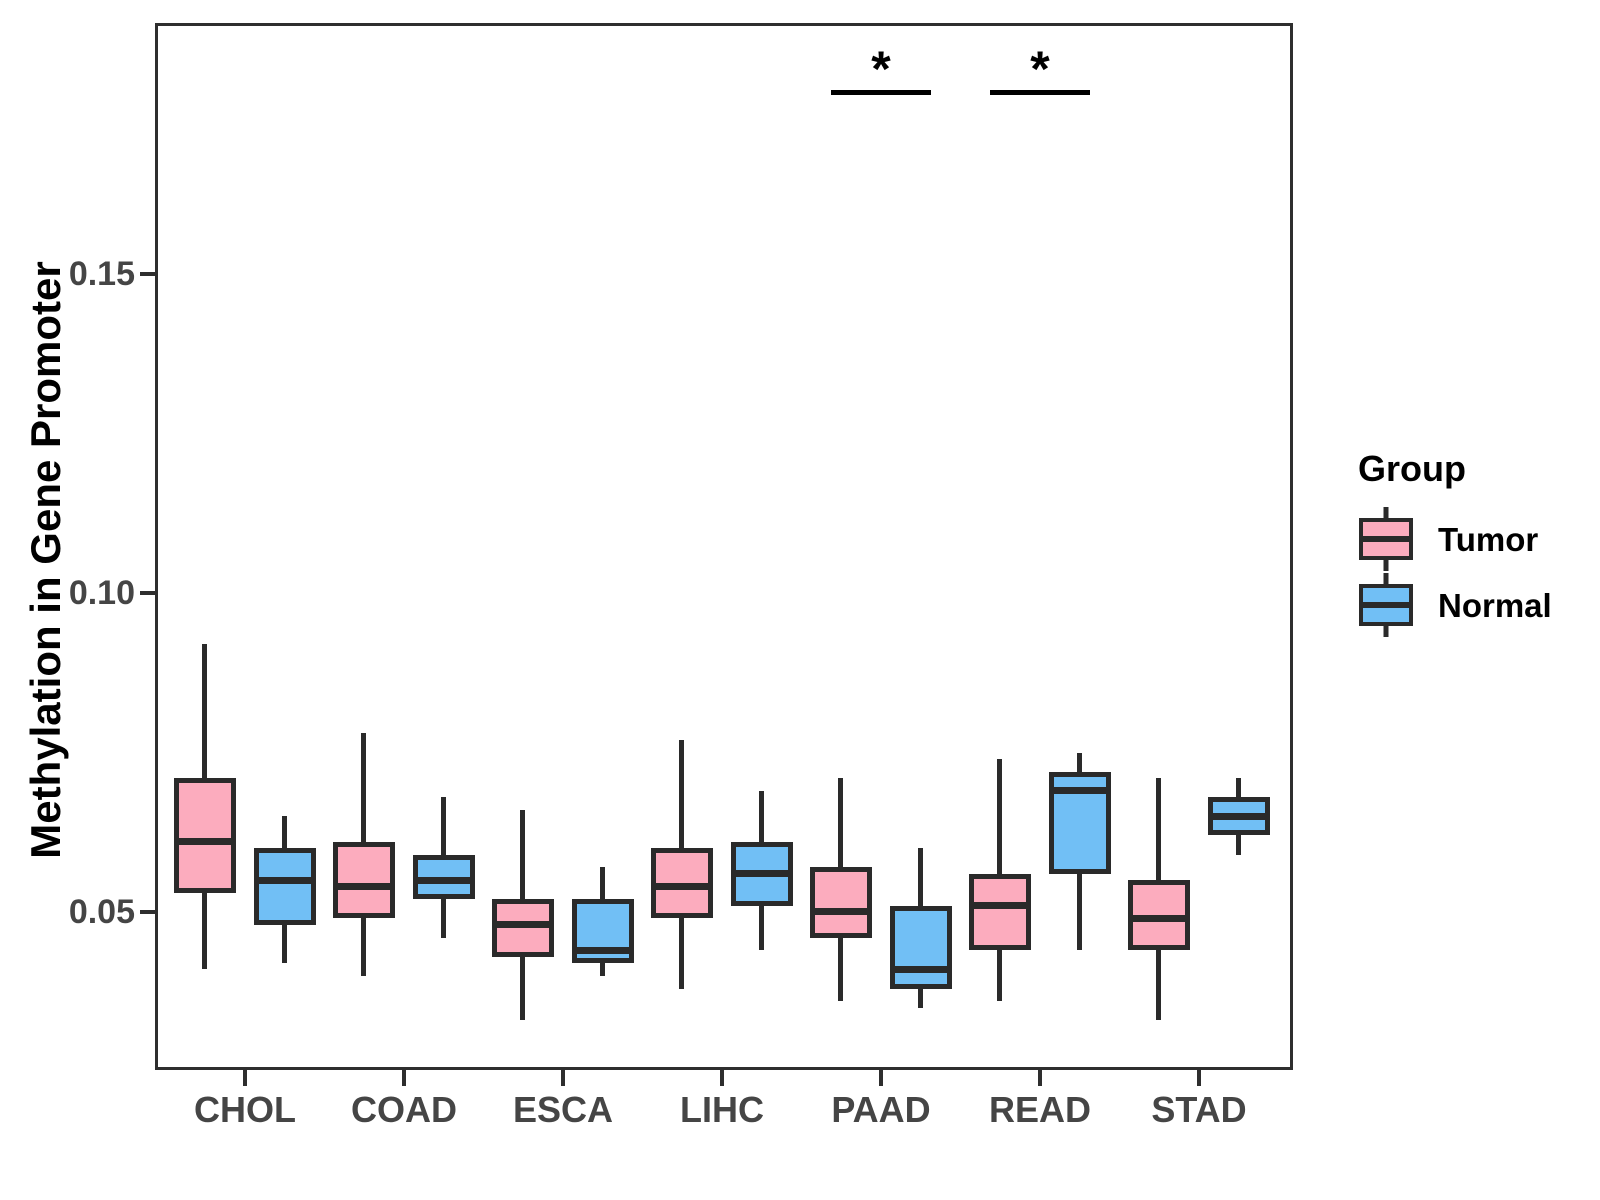 This screenshot has height=1200, width=1600. Describe the element at coordinates (881, 69) in the screenshot. I see `significance-star-paad: *` at that location.